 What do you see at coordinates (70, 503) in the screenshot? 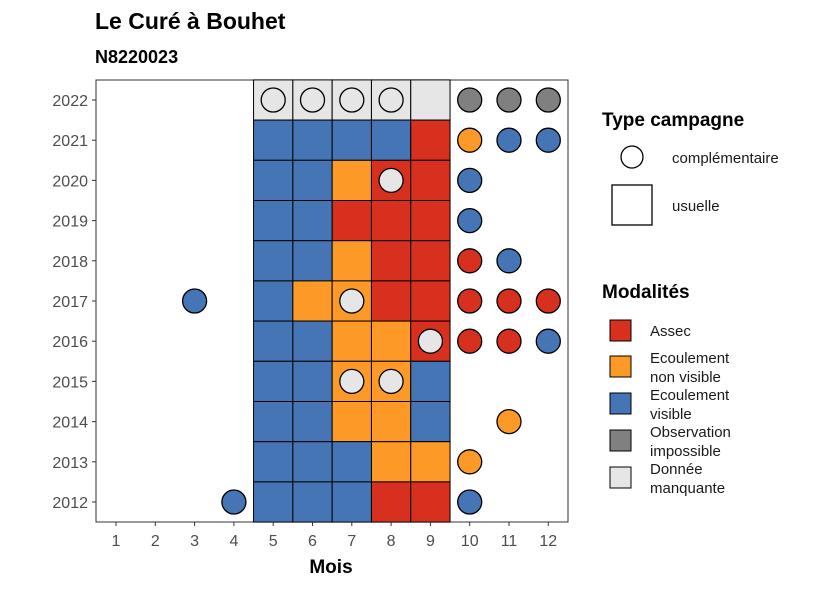
I see `y-tick-label: 2012` at bounding box center [70, 503].